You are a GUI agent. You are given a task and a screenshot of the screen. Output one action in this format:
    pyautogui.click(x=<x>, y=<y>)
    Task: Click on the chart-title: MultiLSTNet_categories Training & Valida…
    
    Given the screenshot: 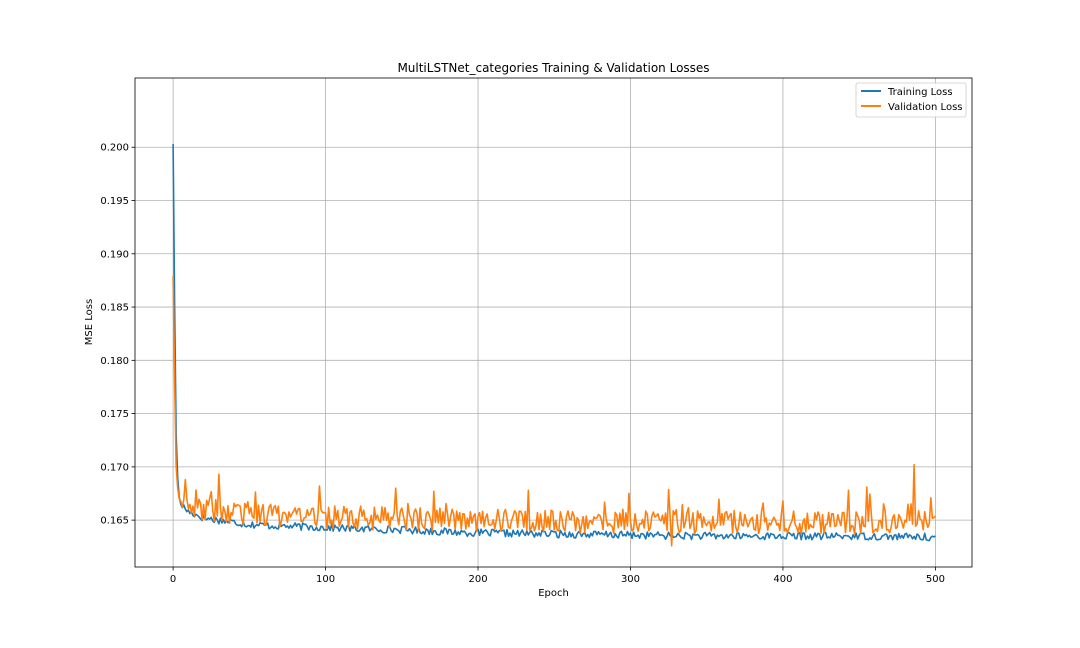 What is the action you would take?
    pyautogui.click(x=553, y=68)
    